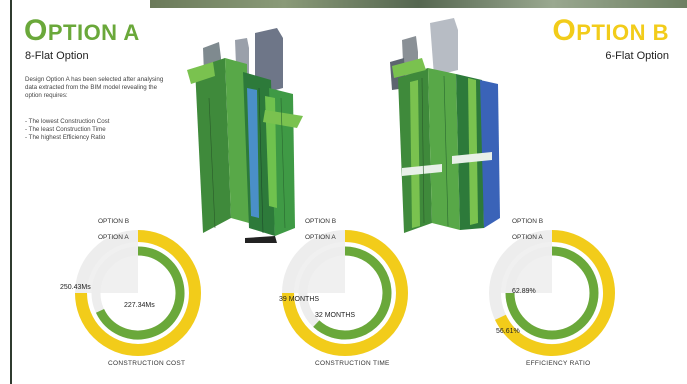 The width and height of the screenshot is (687, 384). I want to click on option-a-building-image, so click(245, 135).